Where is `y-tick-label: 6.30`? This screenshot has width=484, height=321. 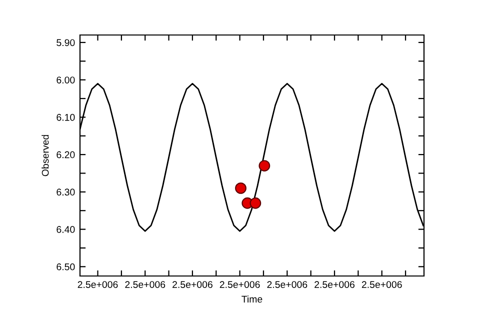
y-tick-label: 6.30 is located at coordinates (65, 192).